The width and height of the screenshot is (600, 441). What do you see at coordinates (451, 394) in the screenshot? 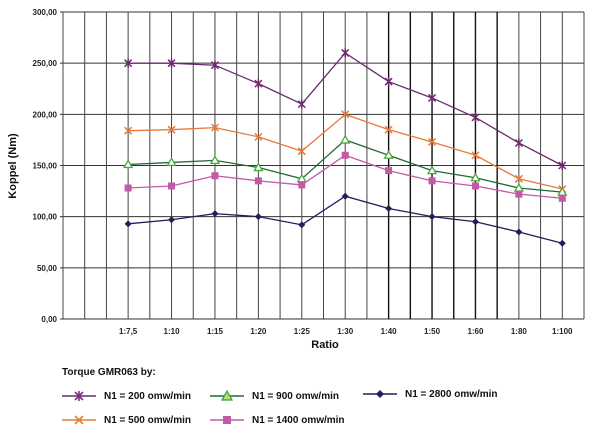
I see `legend-label: N1 = 2800 omw/min` at bounding box center [451, 394].